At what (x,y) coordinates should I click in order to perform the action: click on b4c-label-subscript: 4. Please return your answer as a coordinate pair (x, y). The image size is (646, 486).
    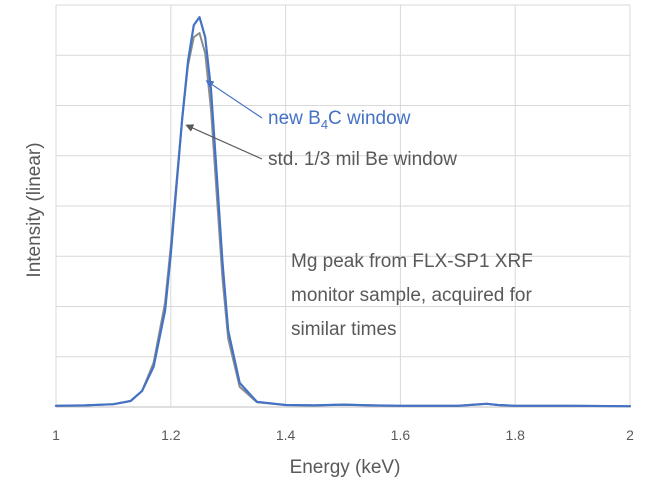
    Looking at the image, I should click on (324, 124).